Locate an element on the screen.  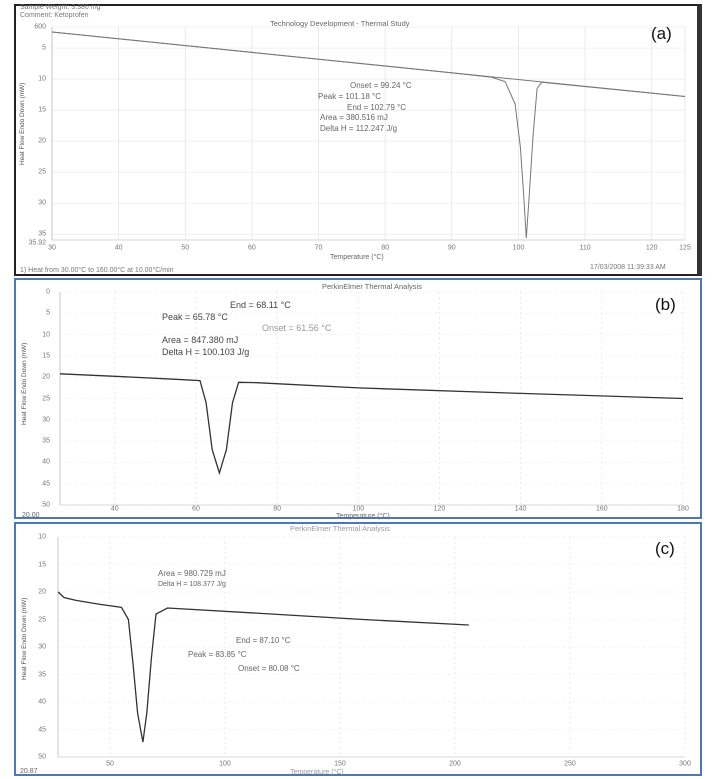
annotation-end: End = 87.10 °C is located at coordinates (263, 640).